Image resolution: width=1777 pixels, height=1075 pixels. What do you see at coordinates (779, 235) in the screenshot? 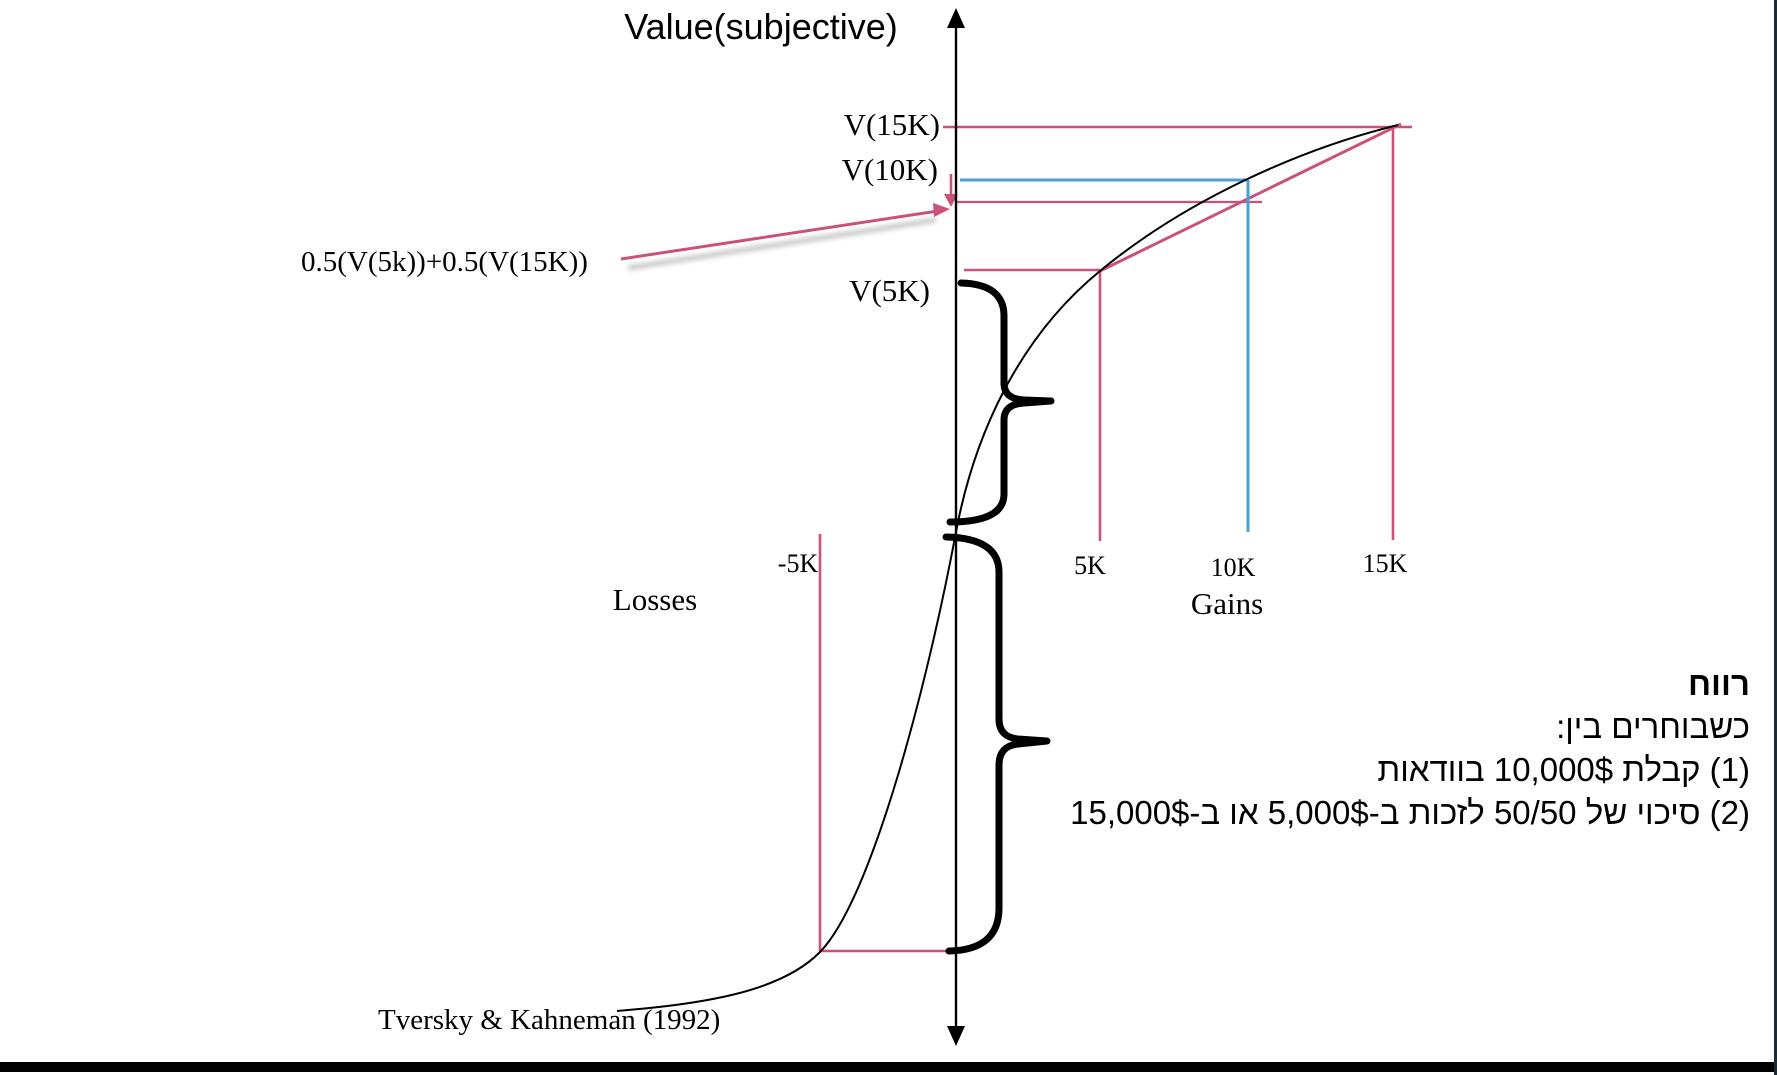
I see `formula-arrow-shaft` at bounding box center [779, 235].